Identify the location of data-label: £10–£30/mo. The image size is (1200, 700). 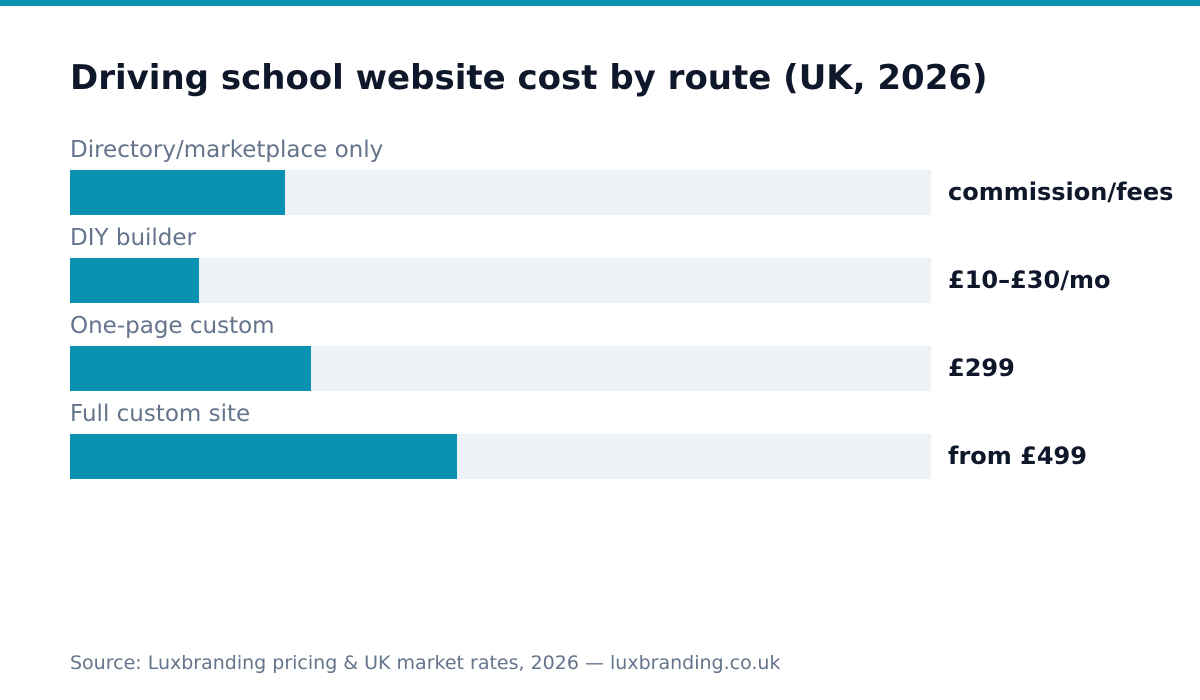
(1029, 280).